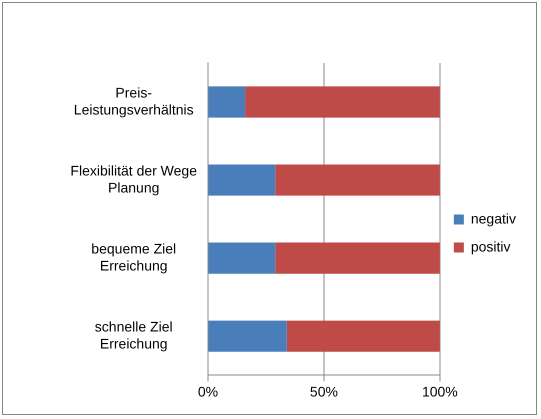 The image size is (541, 419). I want to click on x-tick-label: 0%, so click(208, 391).